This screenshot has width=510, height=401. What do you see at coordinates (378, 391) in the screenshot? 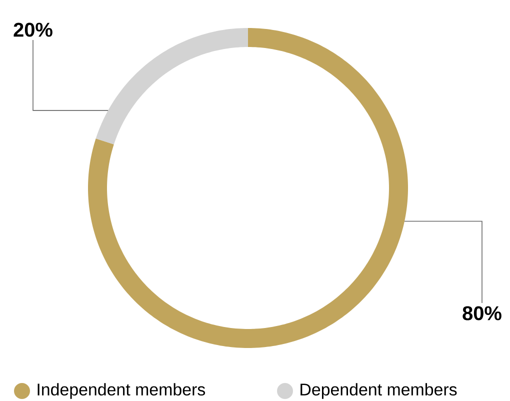
I see `legend-label: Dependent members` at bounding box center [378, 391].